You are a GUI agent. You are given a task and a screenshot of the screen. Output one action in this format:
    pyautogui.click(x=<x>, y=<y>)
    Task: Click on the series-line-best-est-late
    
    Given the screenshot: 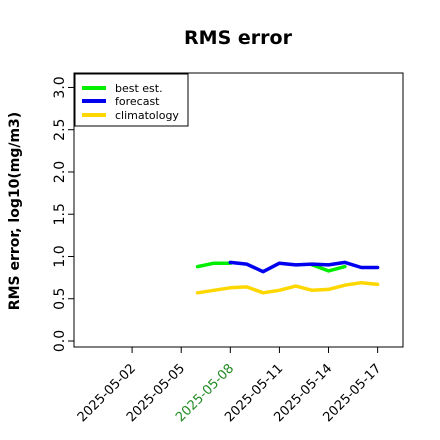 What is the action you would take?
    pyautogui.click(x=328, y=268)
    